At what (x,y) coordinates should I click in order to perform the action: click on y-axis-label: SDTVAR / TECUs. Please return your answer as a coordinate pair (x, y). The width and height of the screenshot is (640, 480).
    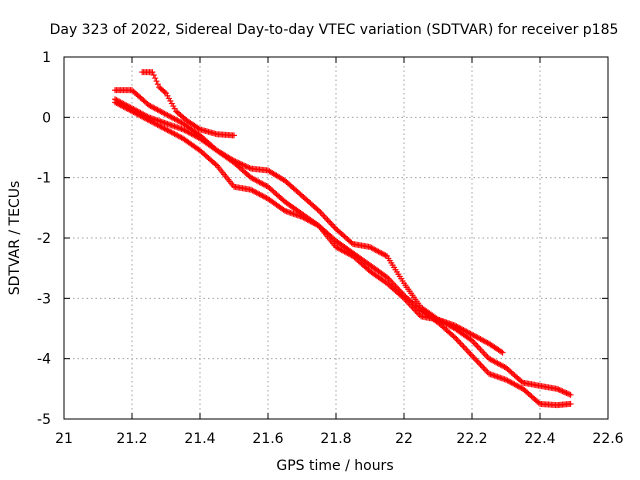
    Looking at the image, I should click on (15, 238).